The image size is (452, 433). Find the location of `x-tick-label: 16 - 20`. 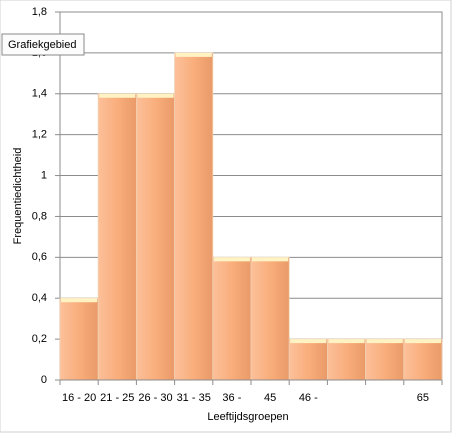

x-tick-label: 16 - 20 is located at coordinates (79, 398).